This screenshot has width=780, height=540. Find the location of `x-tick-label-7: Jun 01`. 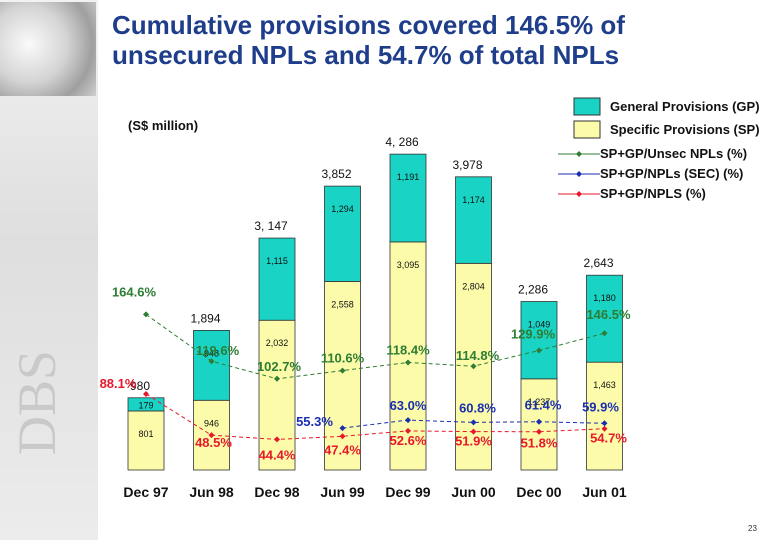

x-tick-label-7: Jun 01 is located at coordinates (604, 492).